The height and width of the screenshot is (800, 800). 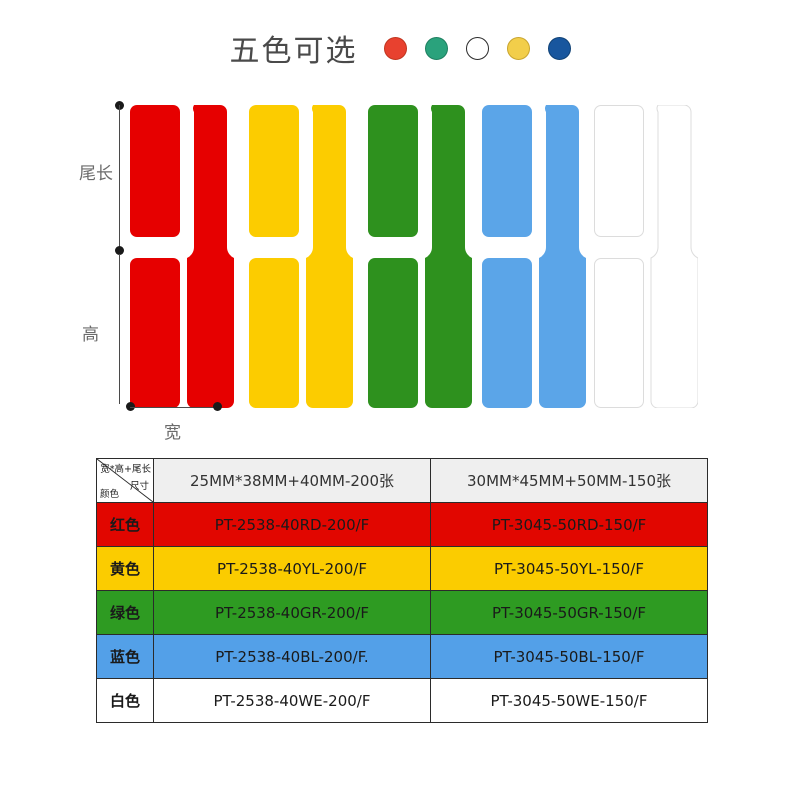 What do you see at coordinates (569, 524) in the screenshot?
I see `row-0-part-number-1: PT-3045-50RD-150/F` at bounding box center [569, 524].